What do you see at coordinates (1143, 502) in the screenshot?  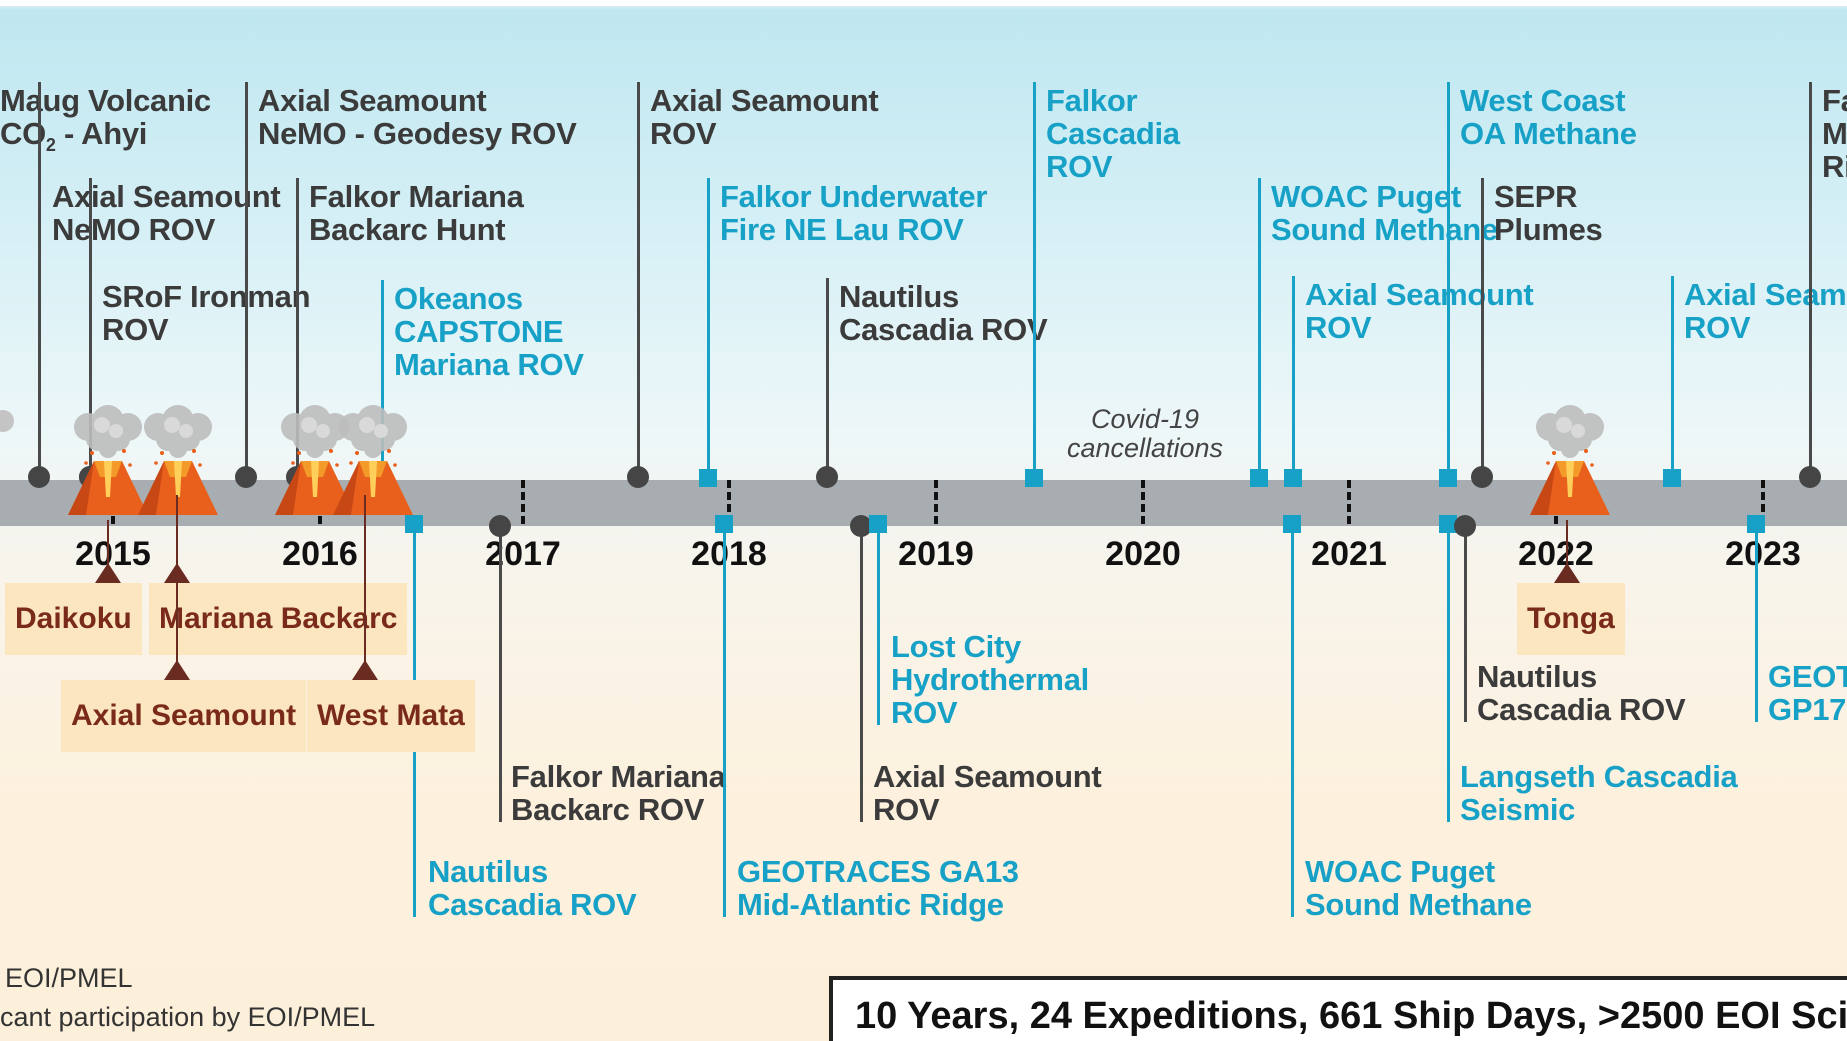 I see `year-tick-2020` at bounding box center [1143, 502].